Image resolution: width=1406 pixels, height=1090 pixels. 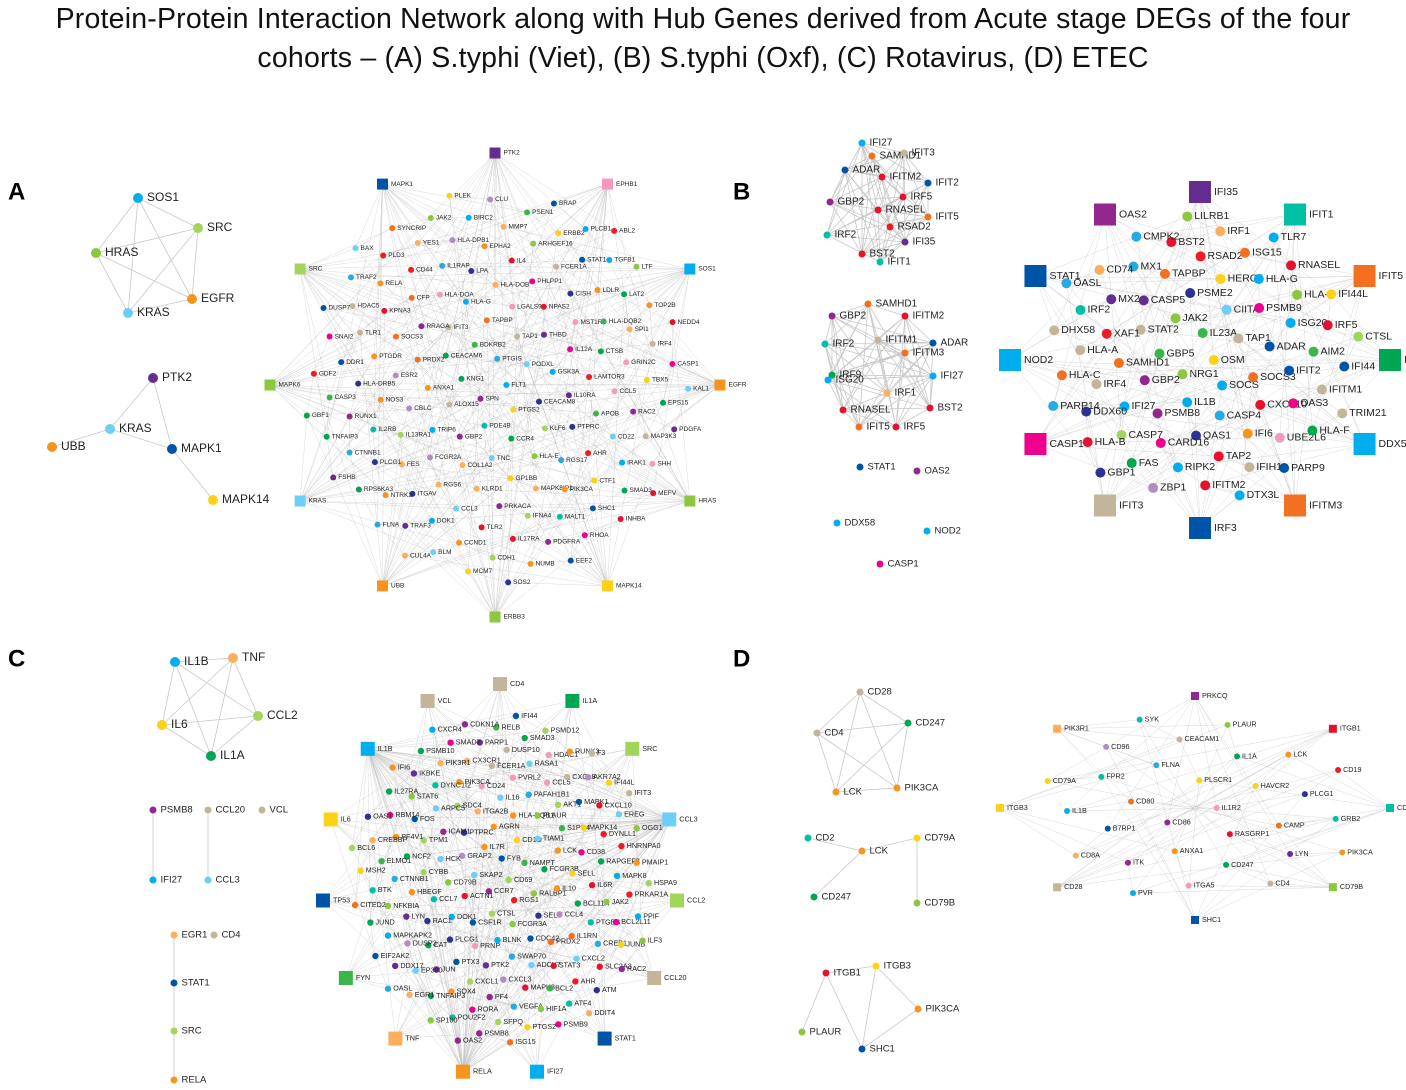 I want to click on node-label: BLM, so click(x=444, y=552).